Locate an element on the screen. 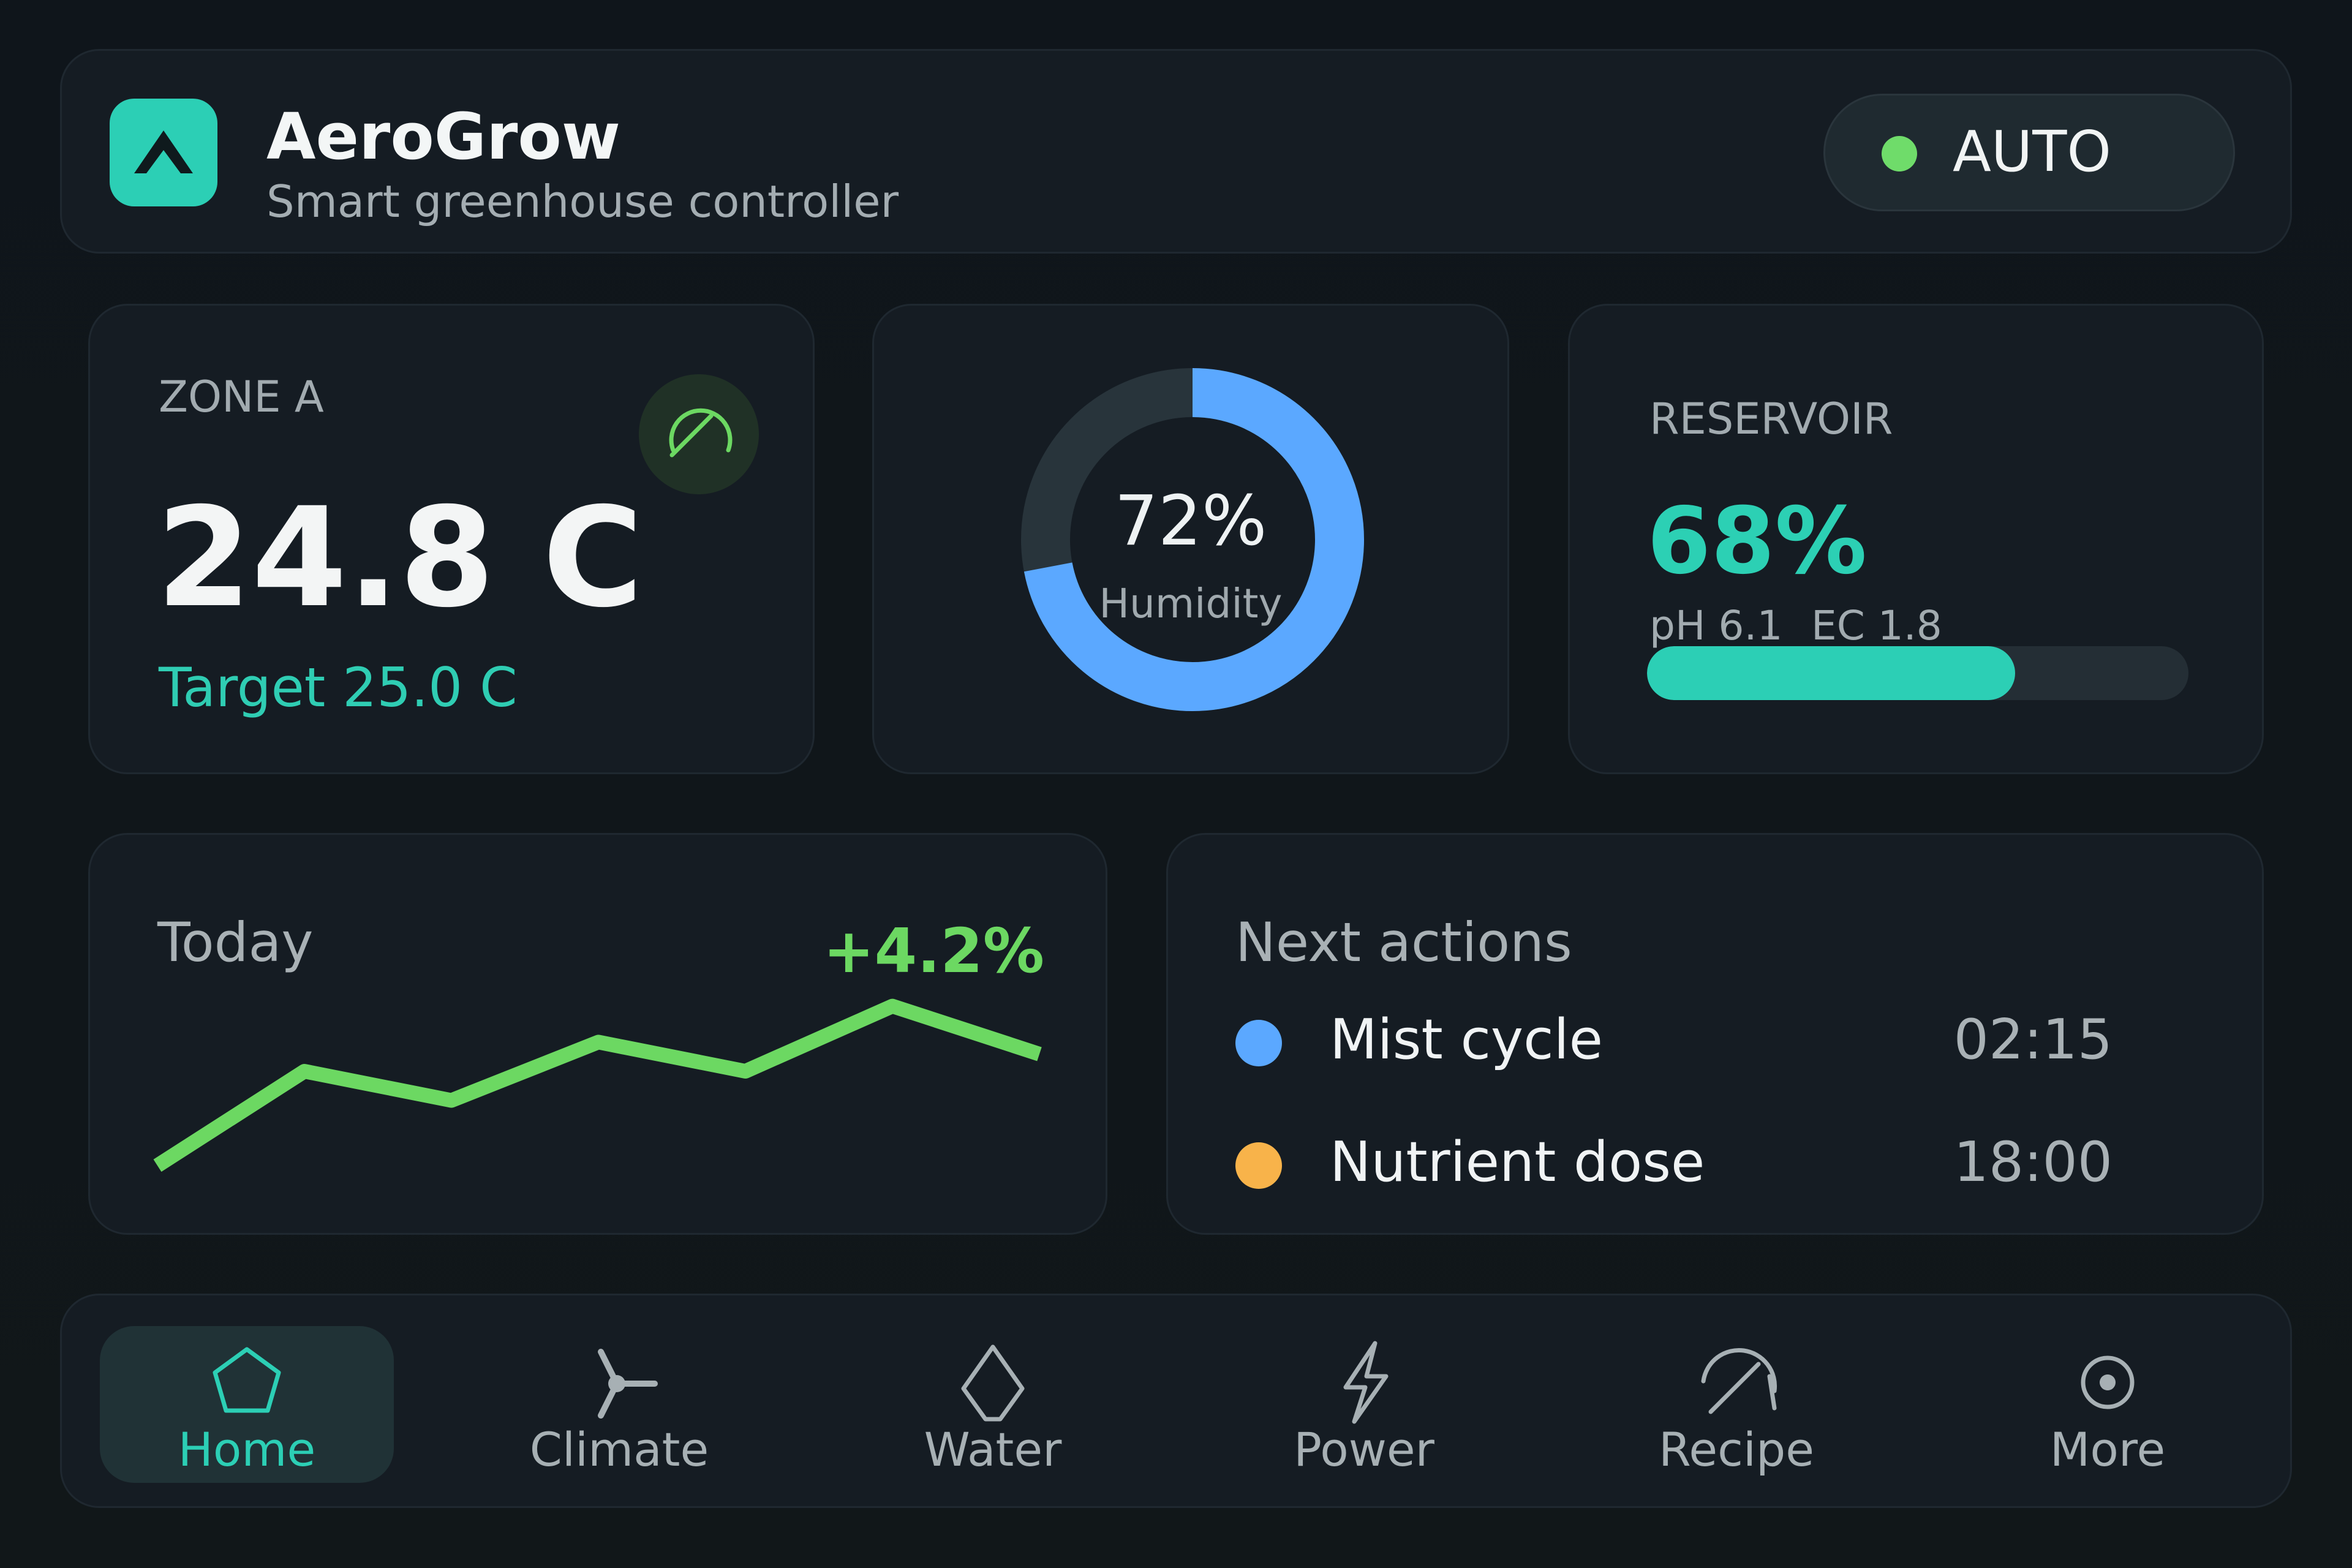 This screenshot has height=1568, width=2352. fan-icon is located at coordinates (628, 1384).